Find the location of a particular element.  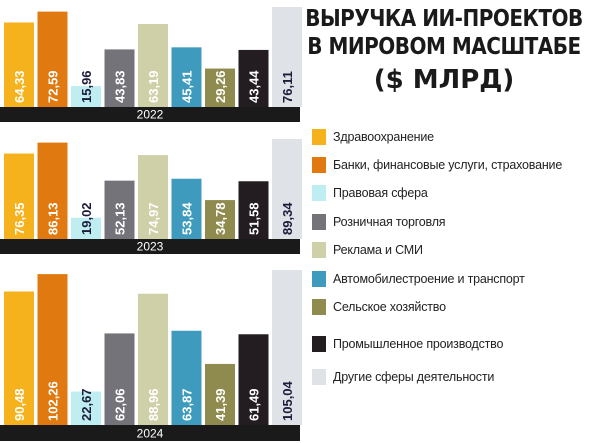

data-label: 34,78 is located at coordinates (220, 218).